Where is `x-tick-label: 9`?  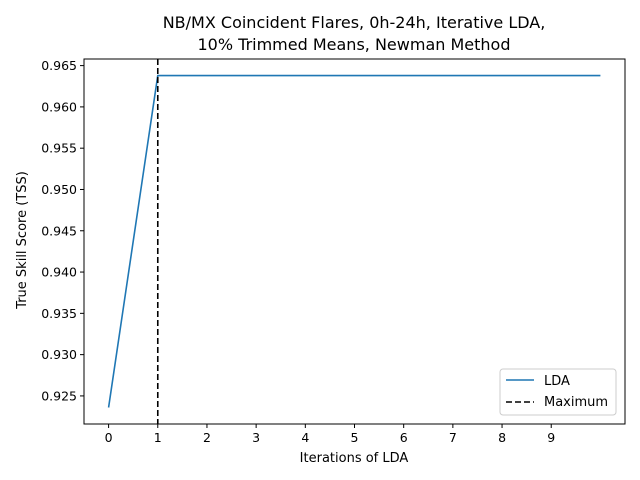
x-tick-label: 9 is located at coordinates (551, 437).